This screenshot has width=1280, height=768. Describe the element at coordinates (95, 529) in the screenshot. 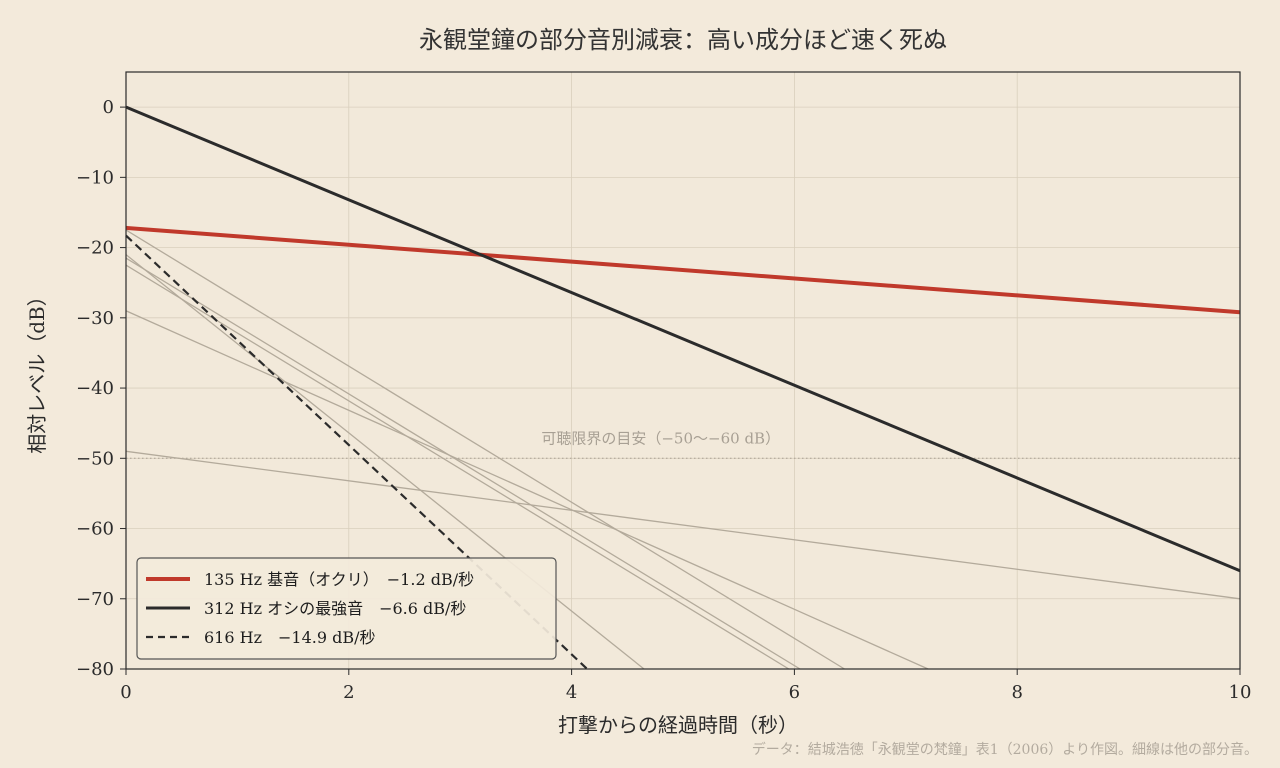

I see `y-tick-label: −60` at that location.